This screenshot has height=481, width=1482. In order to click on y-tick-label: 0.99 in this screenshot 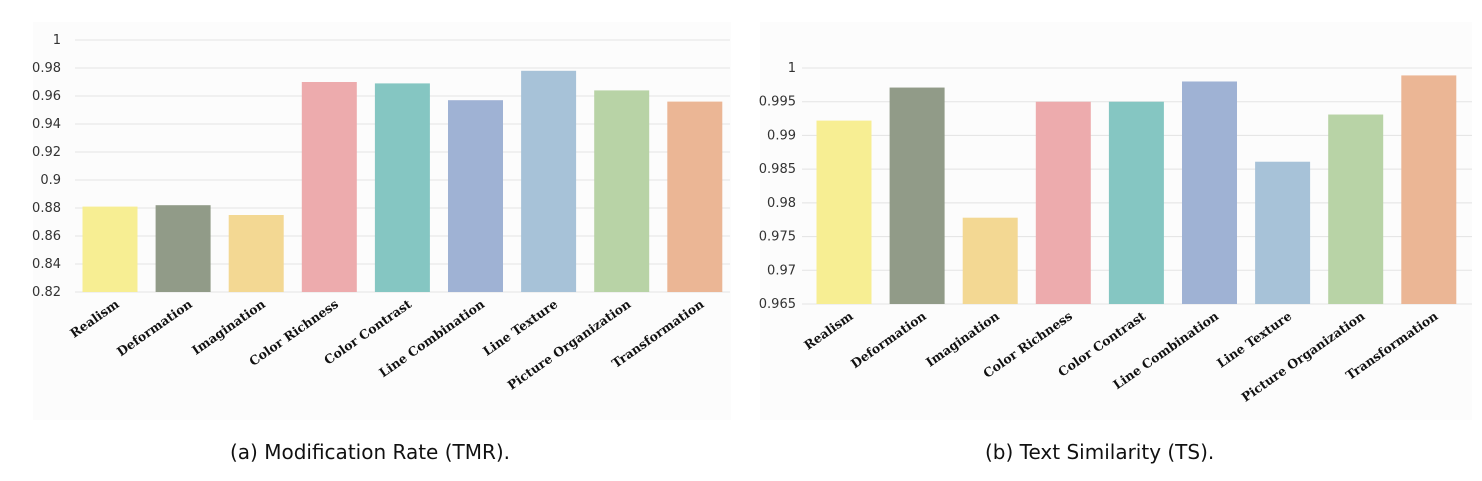, I will do `click(781, 135)`.